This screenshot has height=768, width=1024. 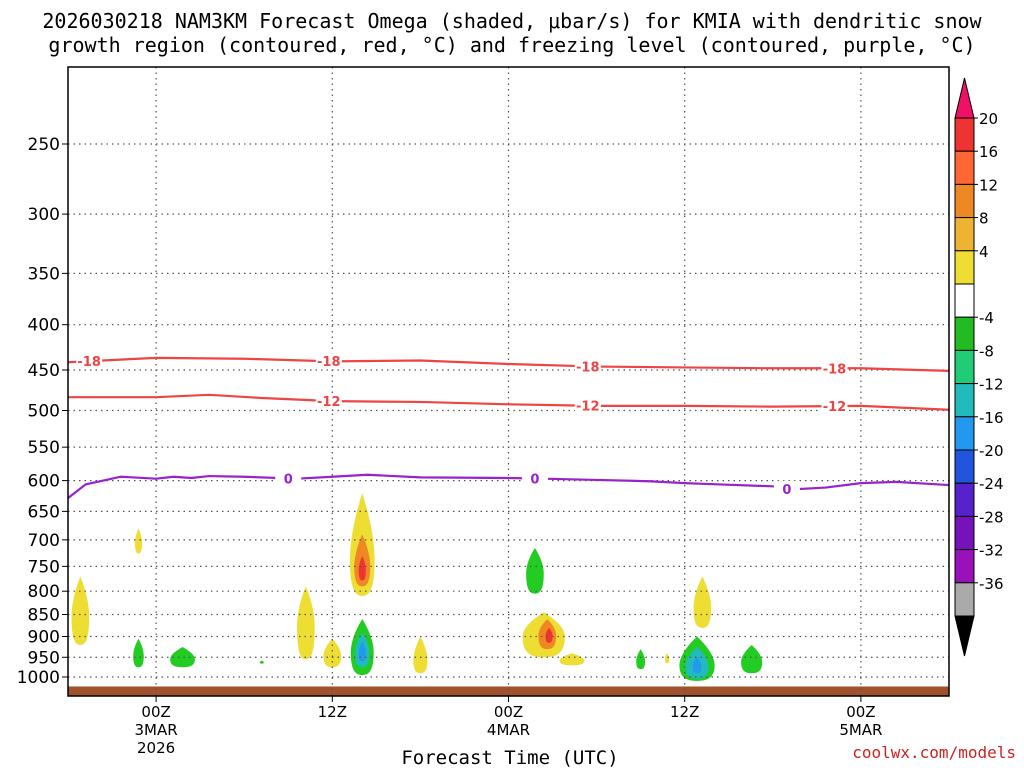 What do you see at coordinates (991, 551) in the screenshot?
I see `colorbar-label: -32` at bounding box center [991, 551].